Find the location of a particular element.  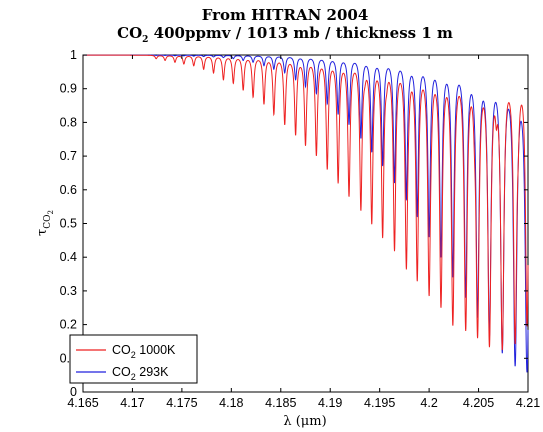

y-tick-label: 0.7 is located at coordinates (68, 156).